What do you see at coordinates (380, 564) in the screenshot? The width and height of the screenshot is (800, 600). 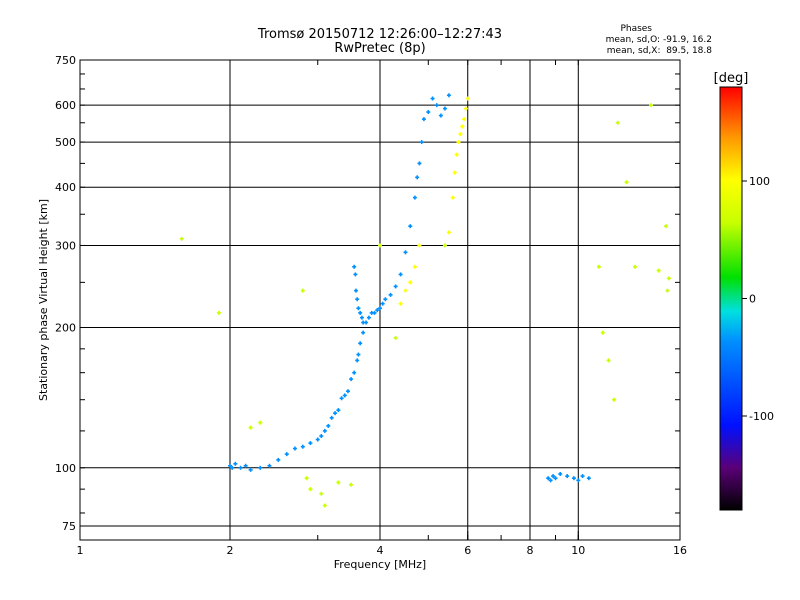 I see `x-axis-label: Frequency [MHz]` at bounding box center [380, 564].